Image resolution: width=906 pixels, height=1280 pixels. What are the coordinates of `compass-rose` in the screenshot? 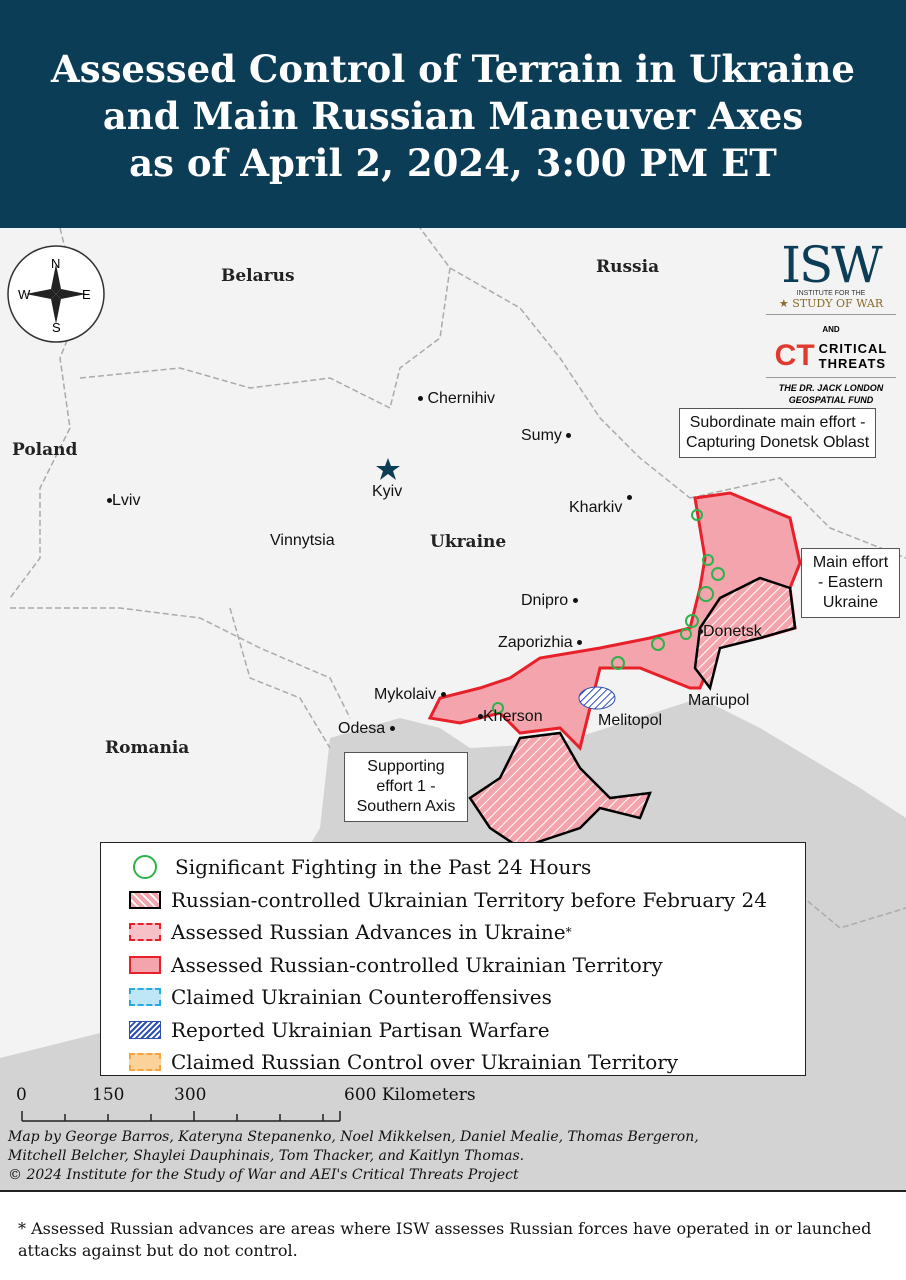 It's located at (56, 294).